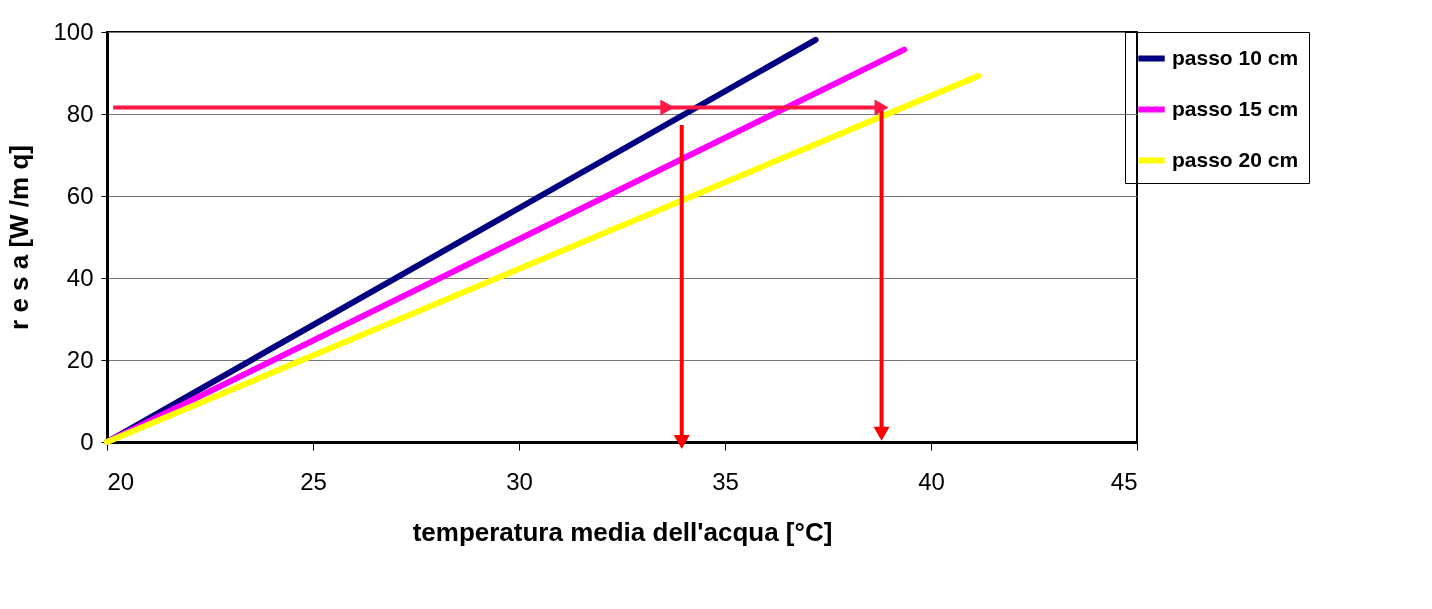  What do you see at coordinates (1235, 57) in the screenshot?
I see `legend-label: passo 10 cm` at bounding box center [1235, 57].